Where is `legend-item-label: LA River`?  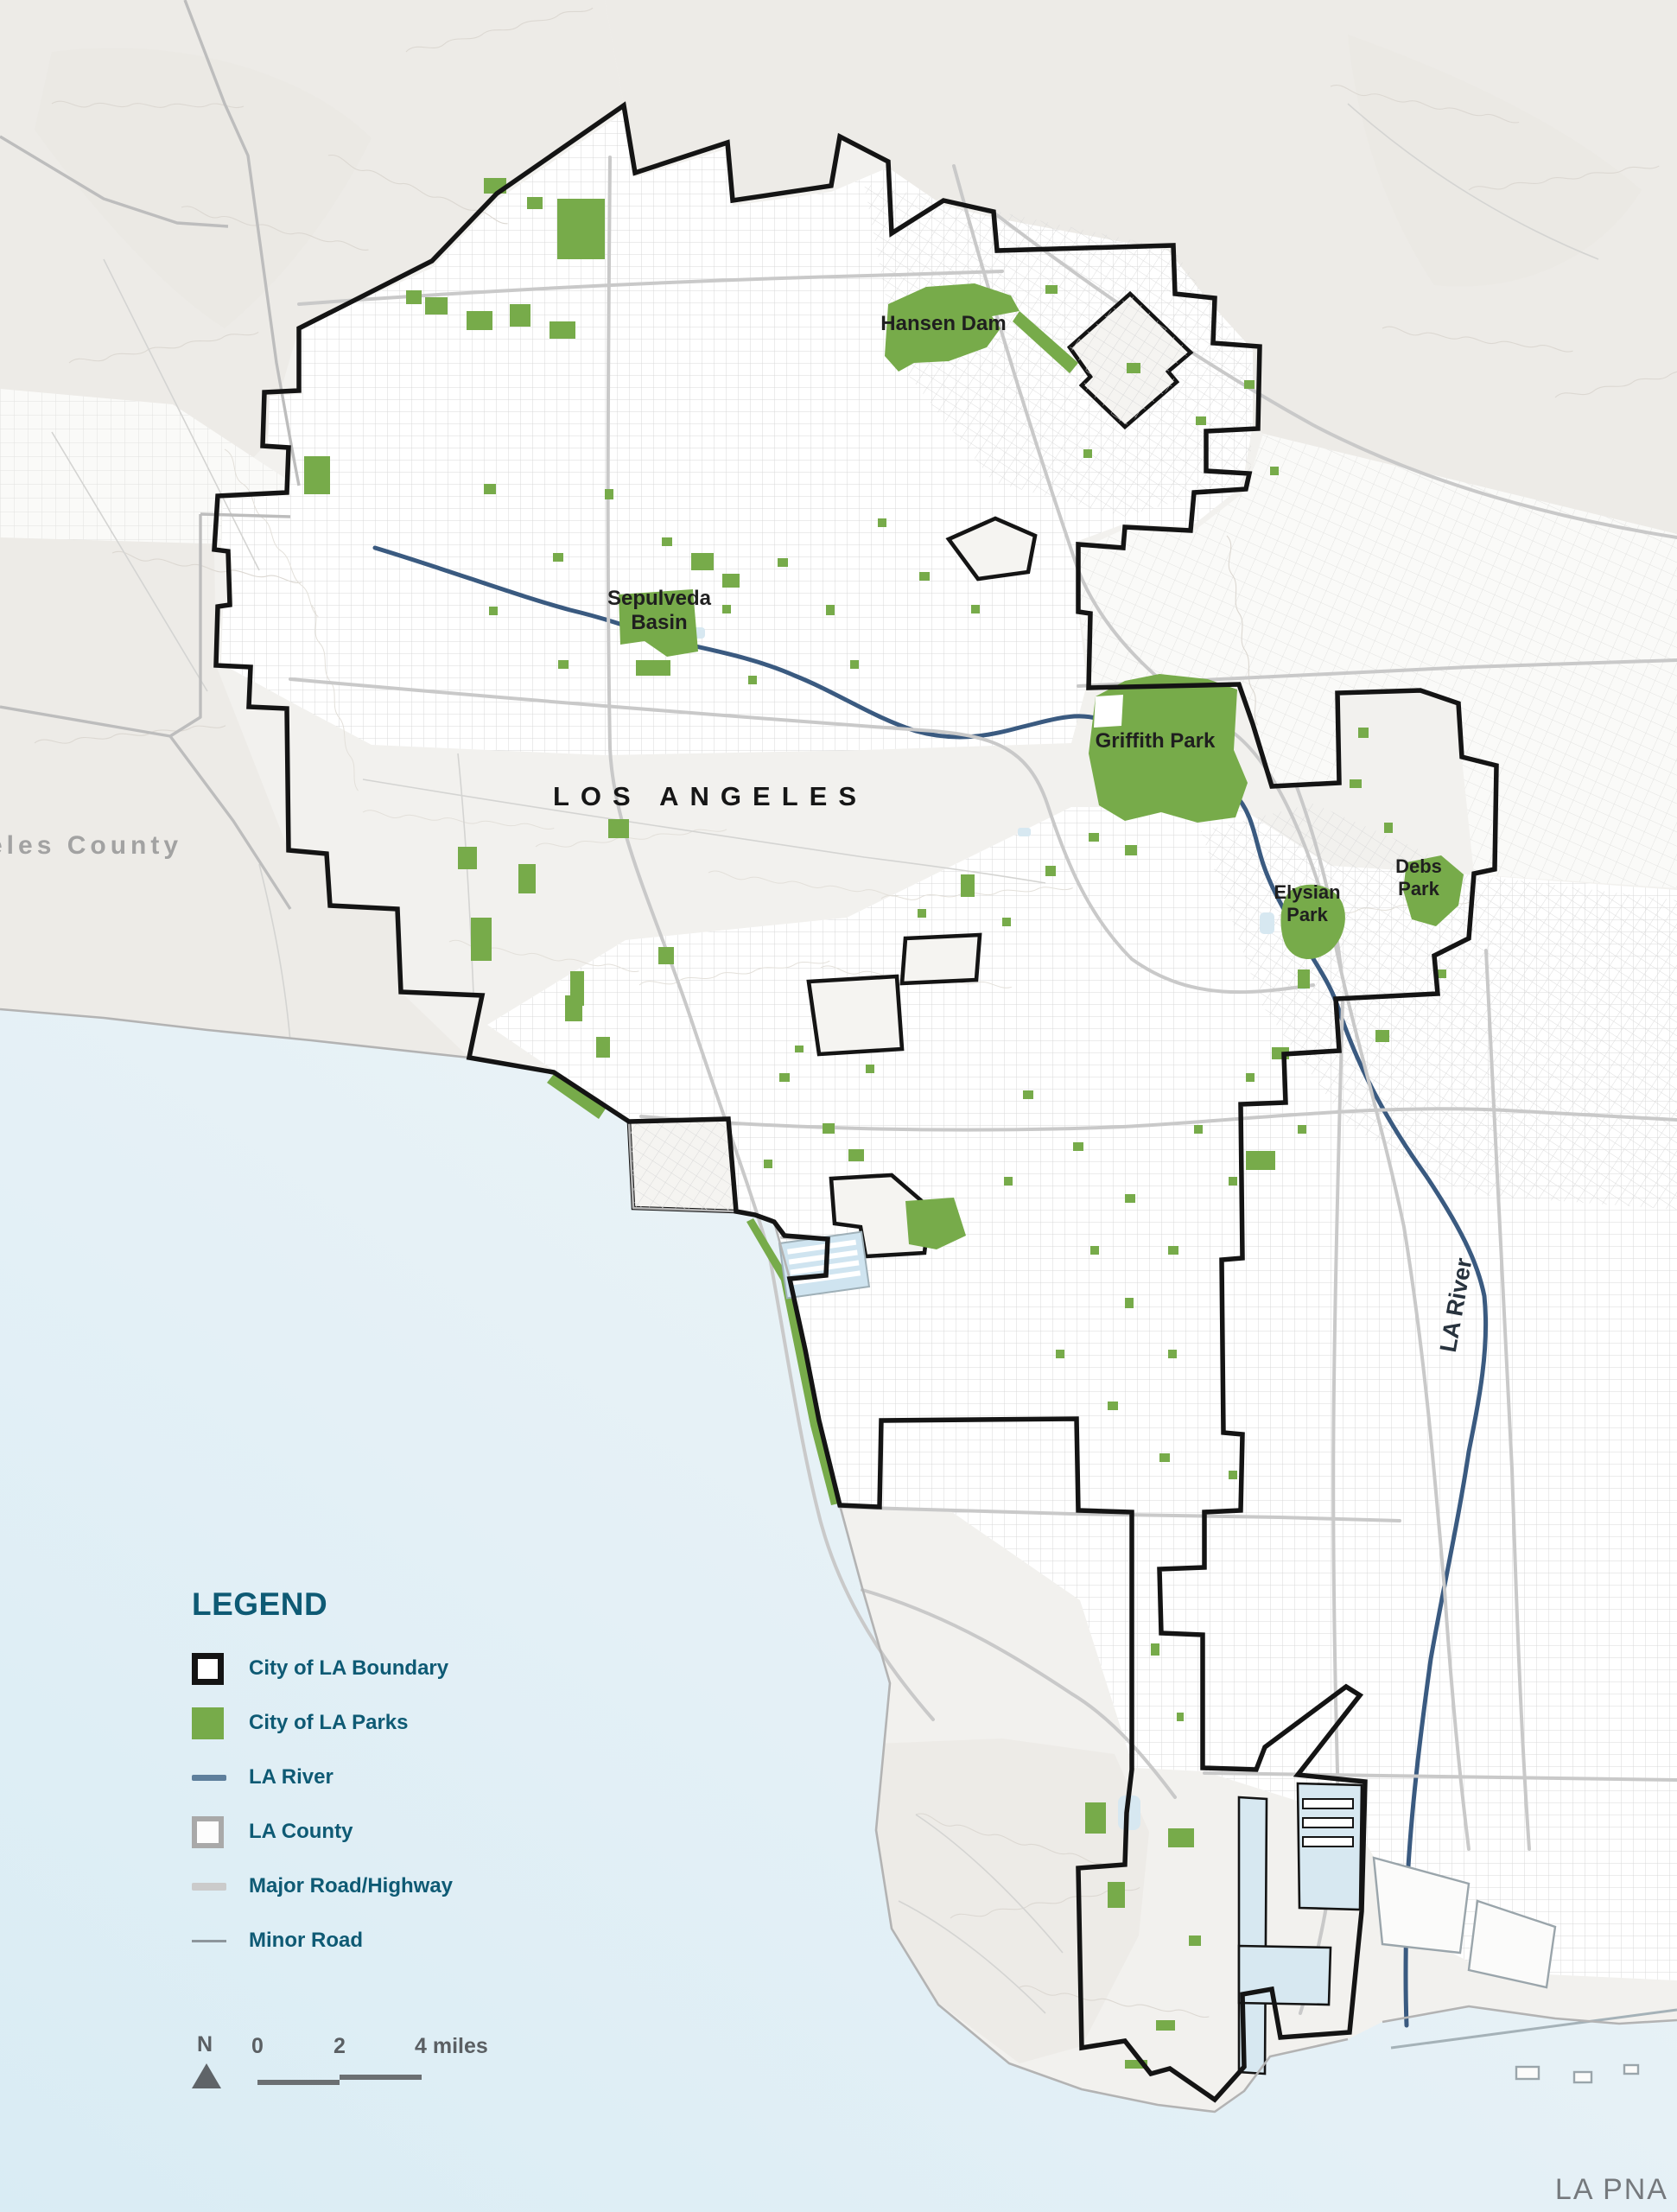 legend-item-label: LA River is located at coordinates (291, 1777).